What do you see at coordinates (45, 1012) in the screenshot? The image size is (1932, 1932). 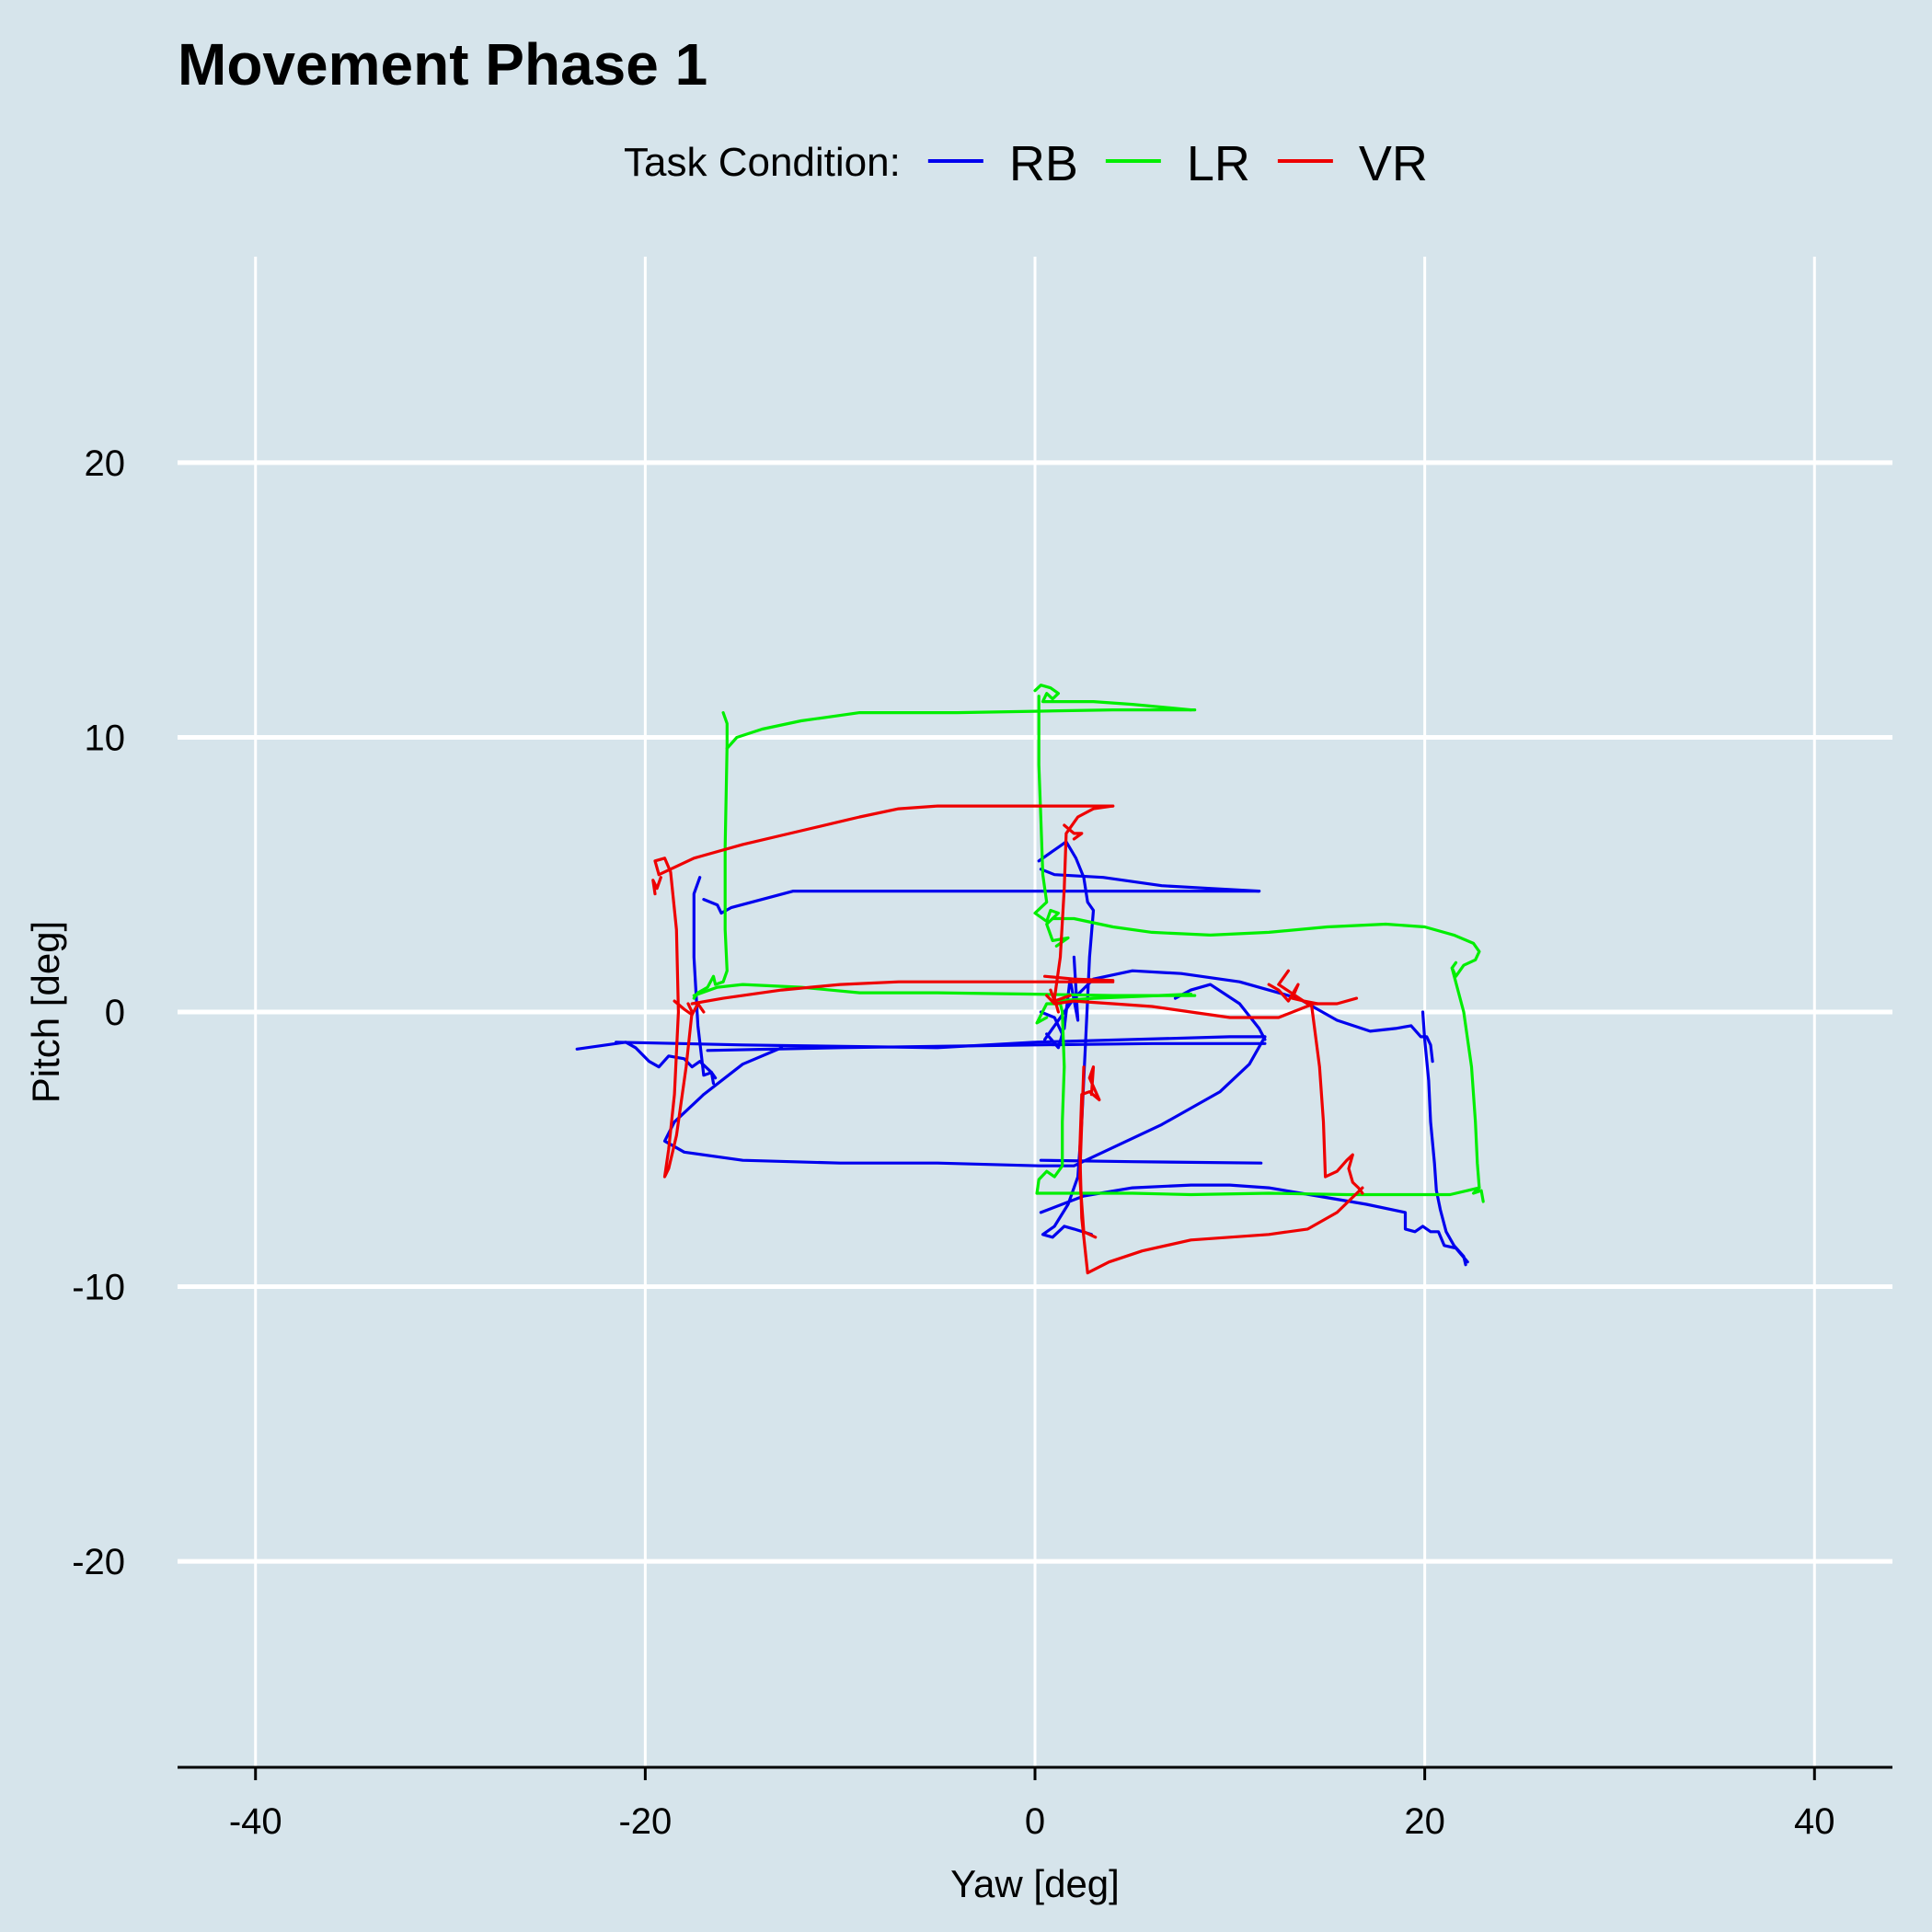 I see `y-axis-label: Pitch [deg]` at bounding box center [45, 1012].